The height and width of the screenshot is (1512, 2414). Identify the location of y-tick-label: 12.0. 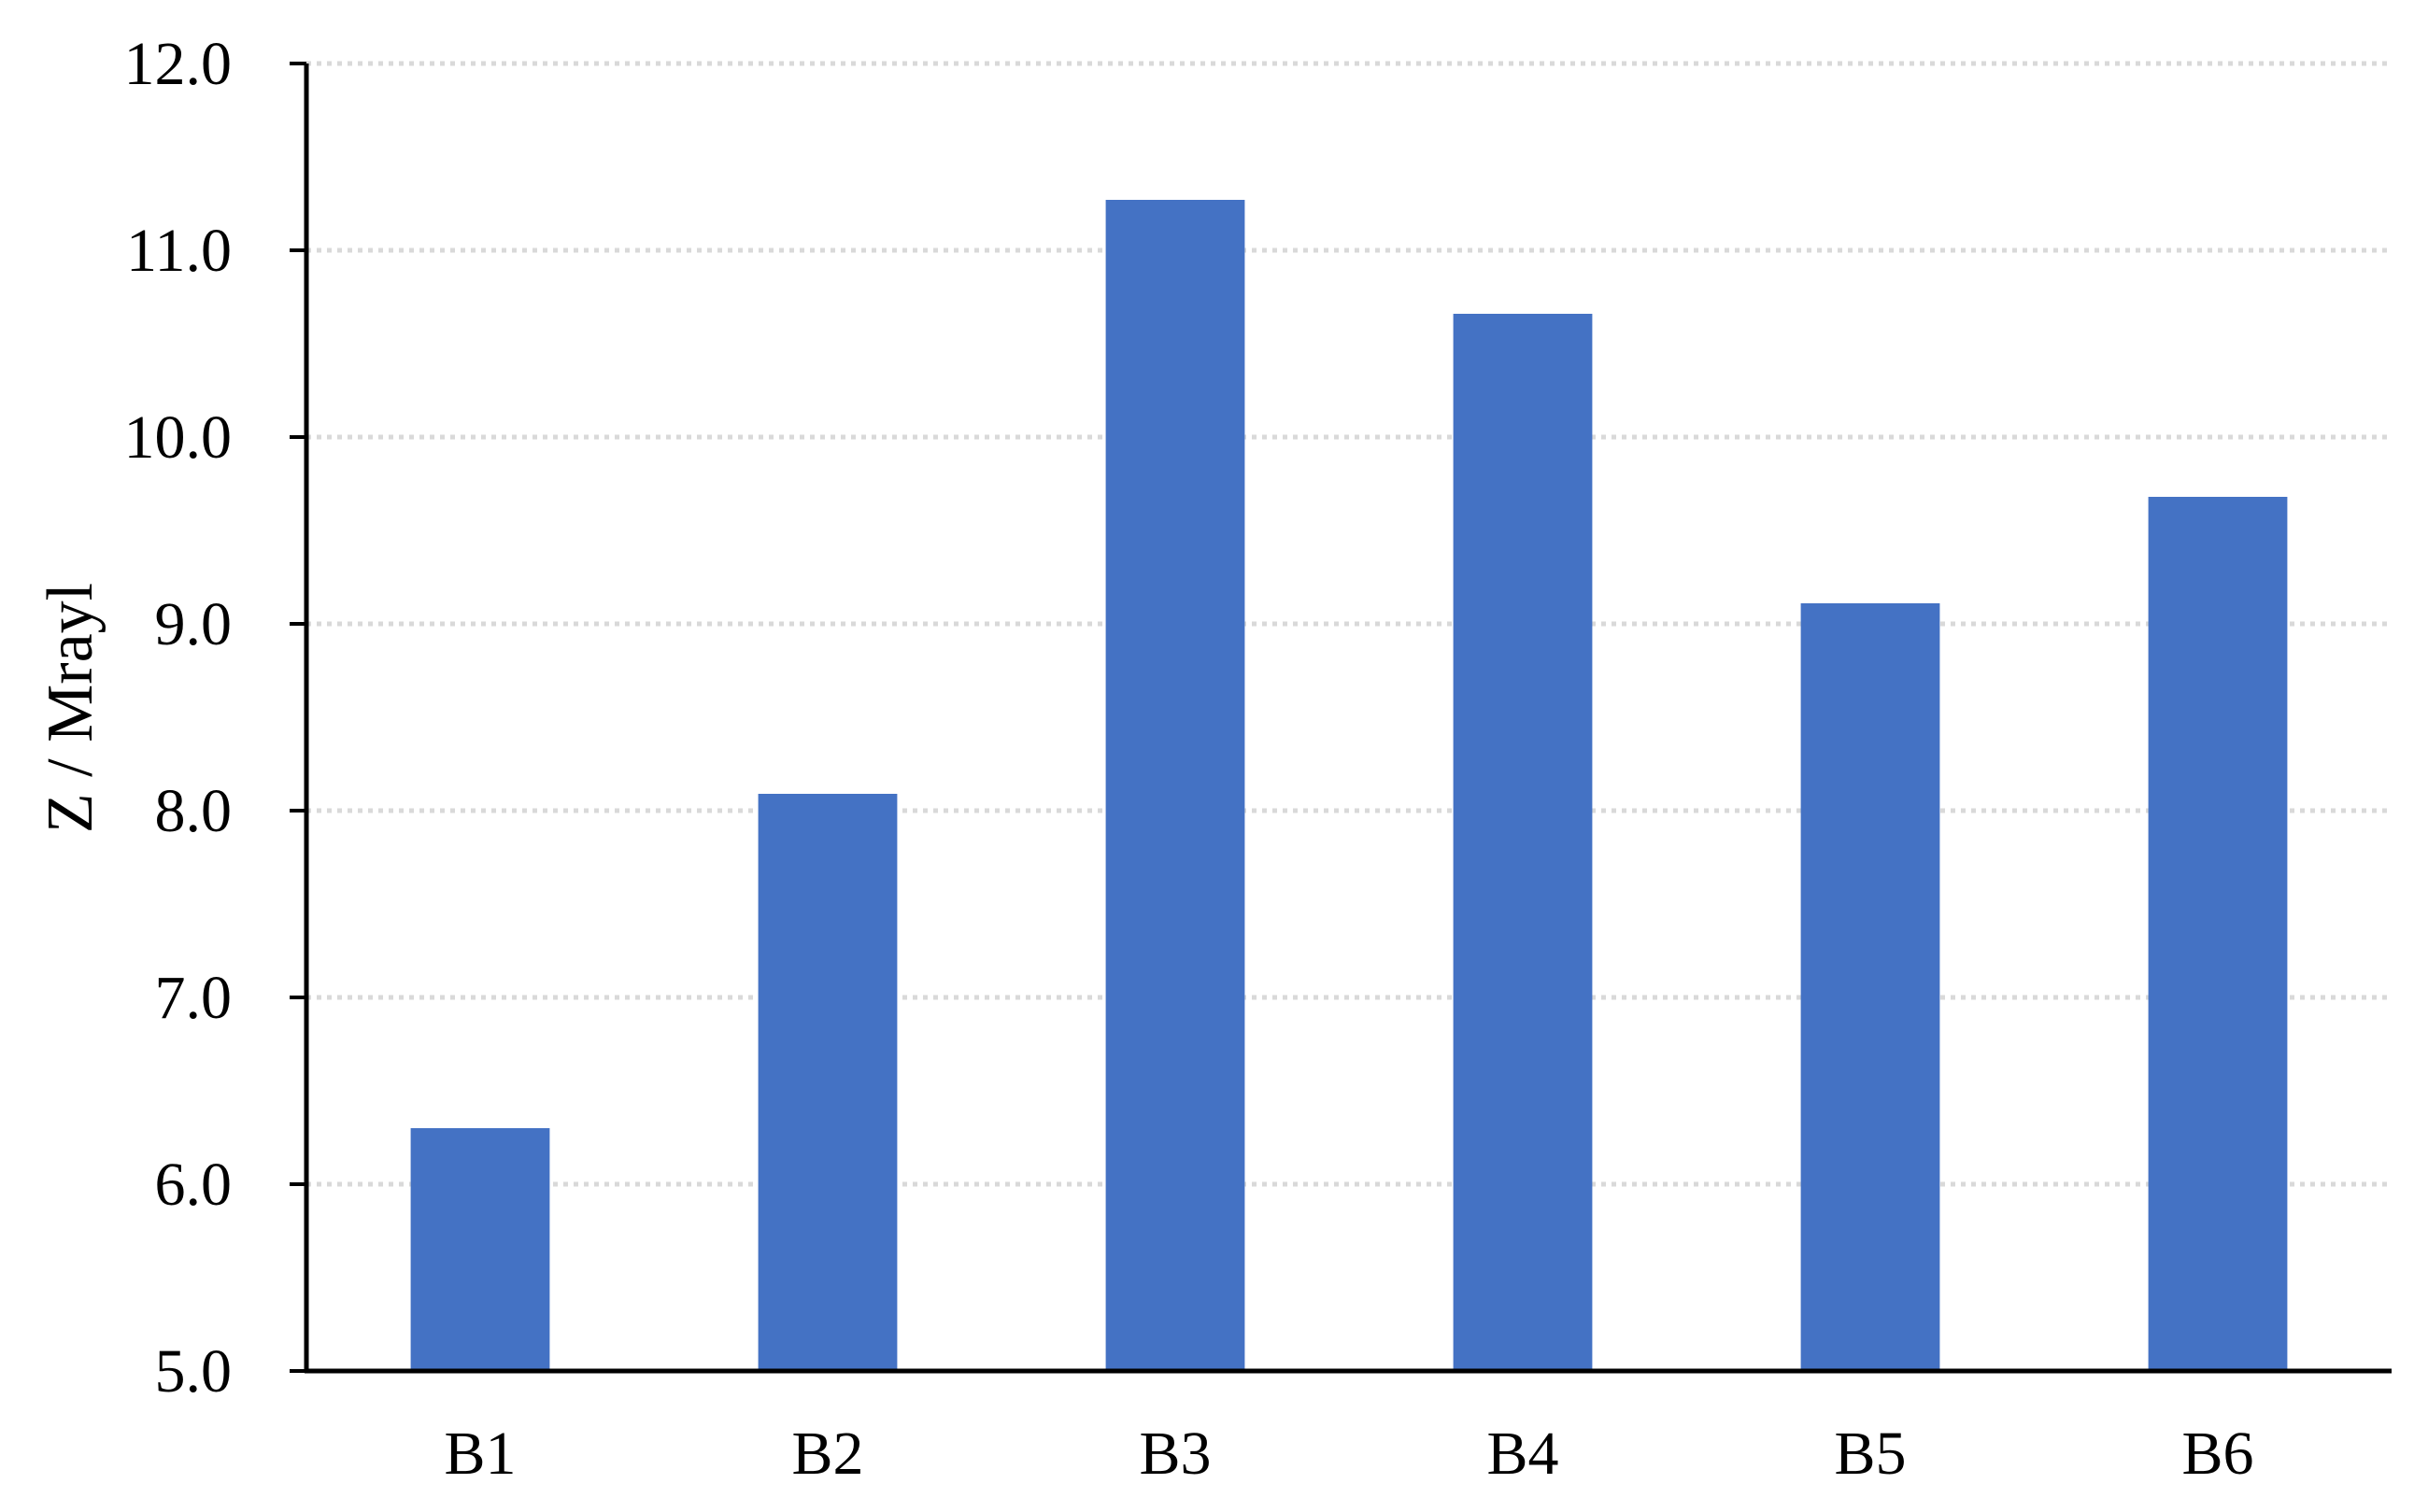
(178, 64).